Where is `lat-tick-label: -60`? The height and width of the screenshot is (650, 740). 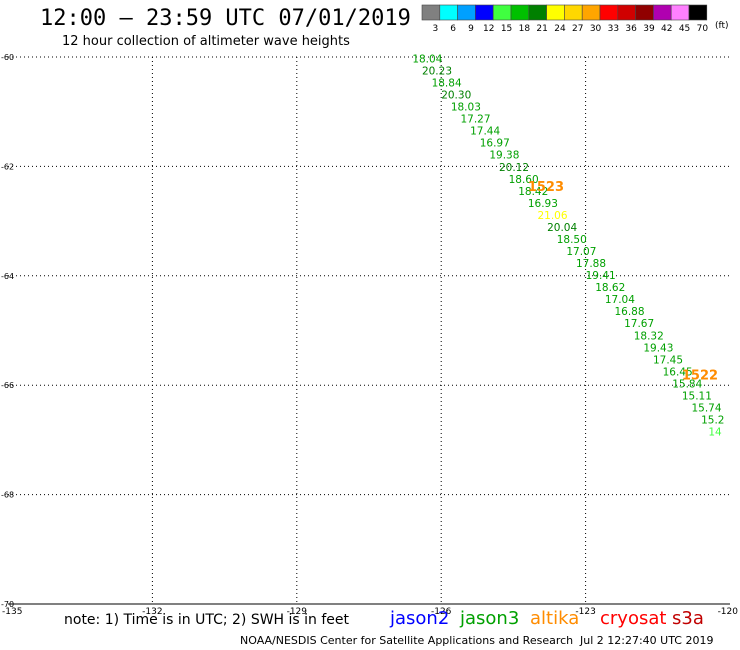
lat-tick-label: -60 is located at coordinates (7, 57).